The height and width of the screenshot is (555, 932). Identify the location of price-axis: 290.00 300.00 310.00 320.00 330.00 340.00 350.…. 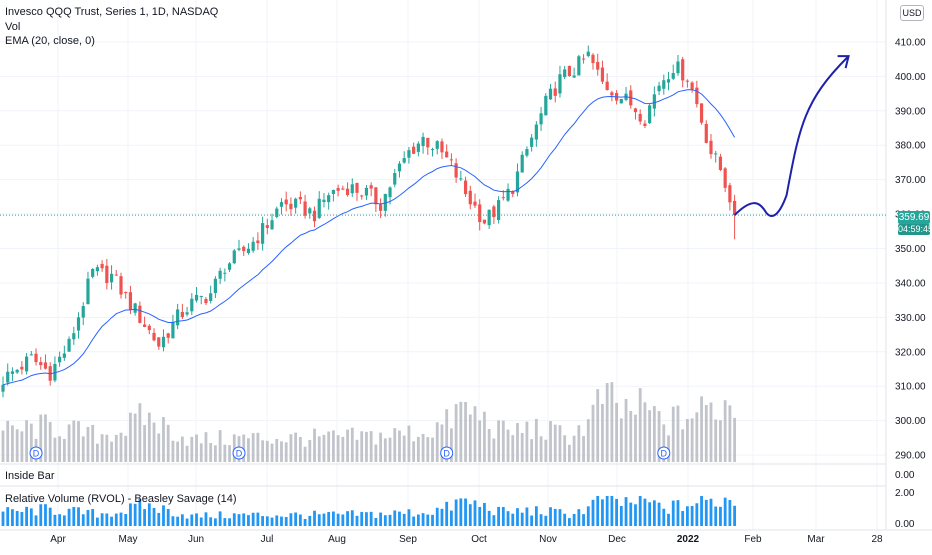
(910, 249).